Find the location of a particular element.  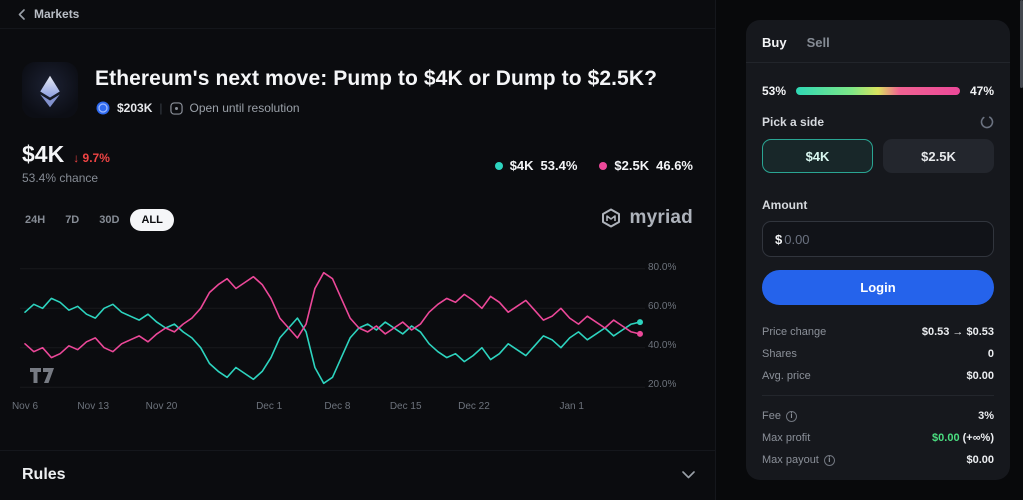

odds-row: 53% 47% is located at coordinates (878, 91).